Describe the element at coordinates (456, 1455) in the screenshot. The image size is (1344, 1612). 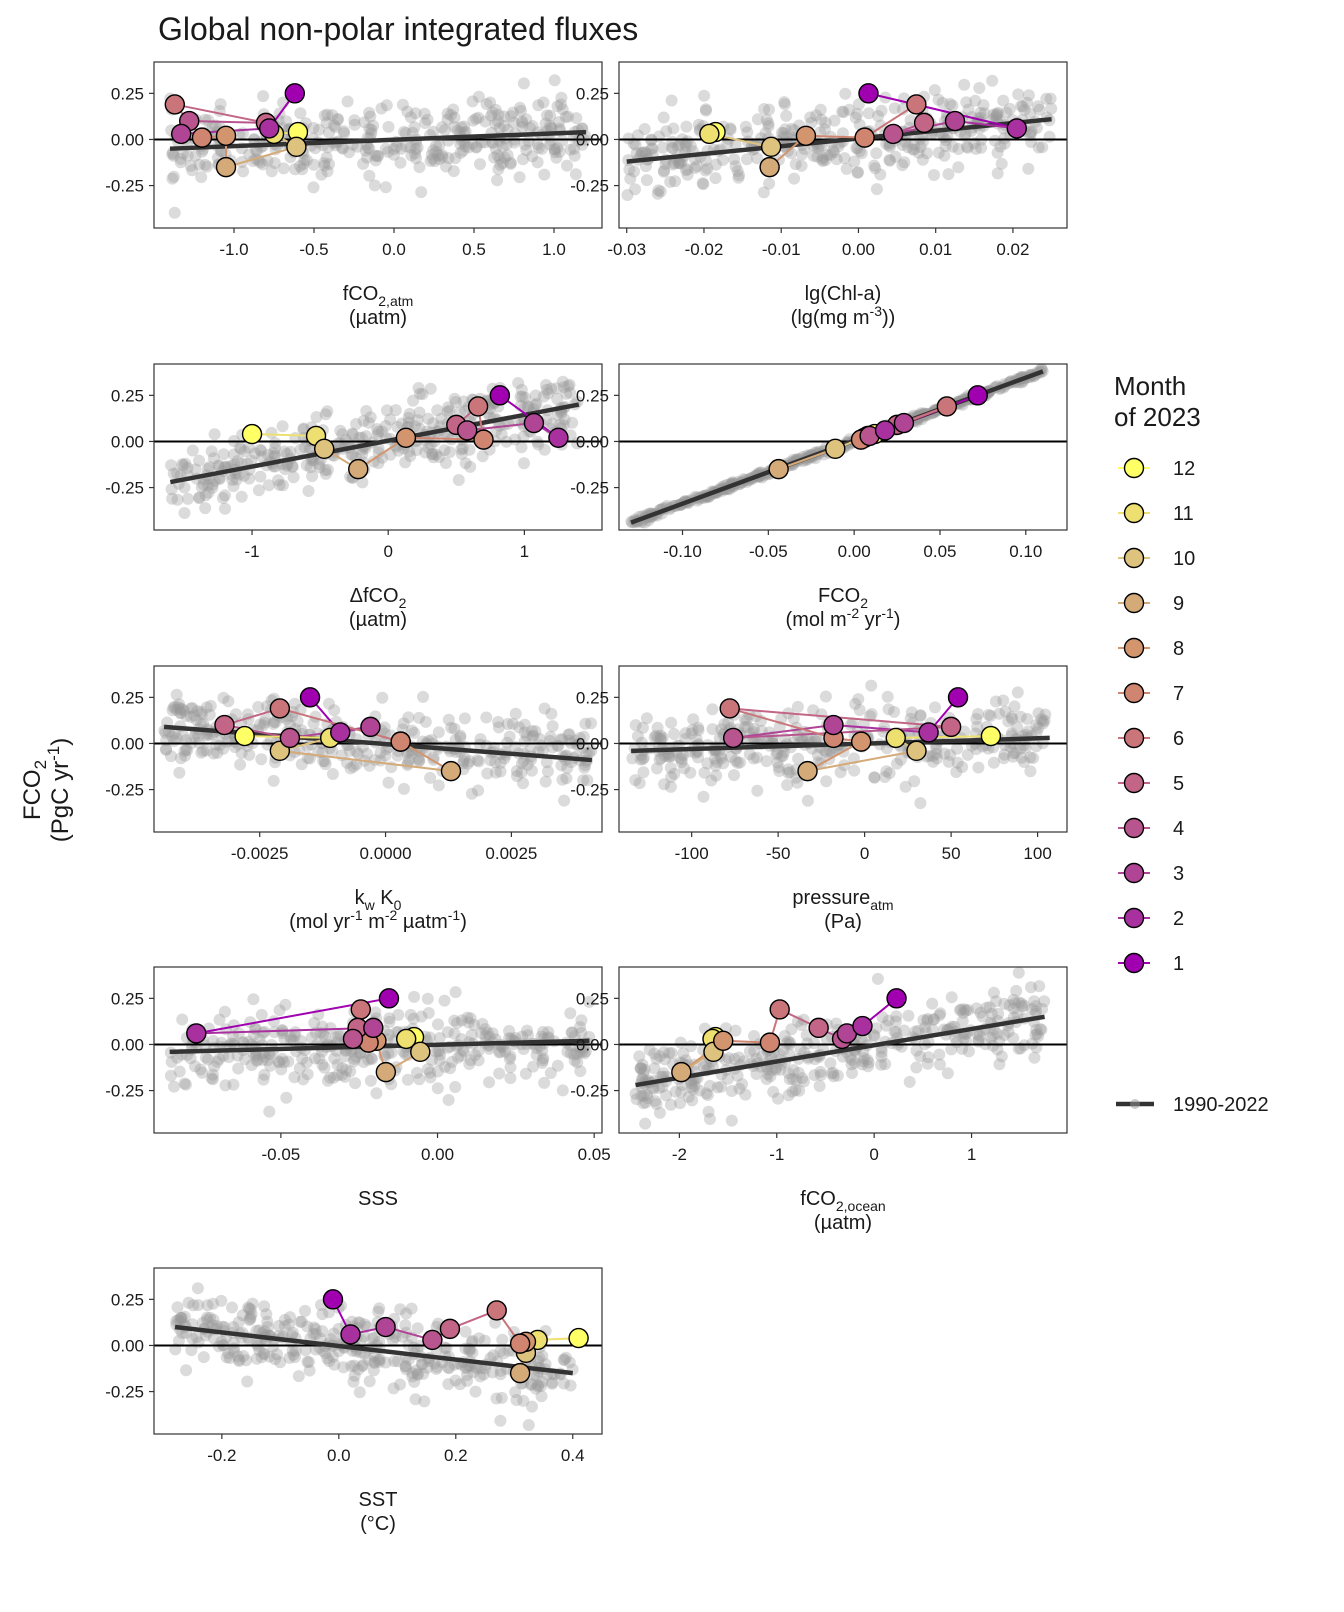
I see `x-tick-label: 0.2` at that location.